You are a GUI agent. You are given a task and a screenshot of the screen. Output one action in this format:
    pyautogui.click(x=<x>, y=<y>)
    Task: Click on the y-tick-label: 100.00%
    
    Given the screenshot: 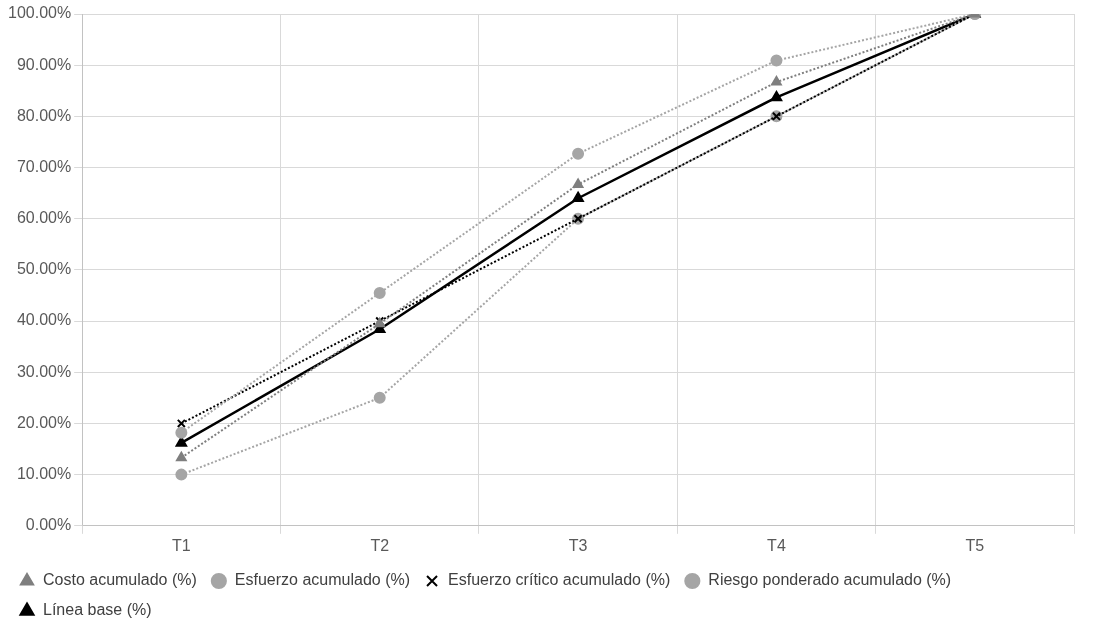 What is the action you would take?
    pyautogui.click(x=39, y=13)
    